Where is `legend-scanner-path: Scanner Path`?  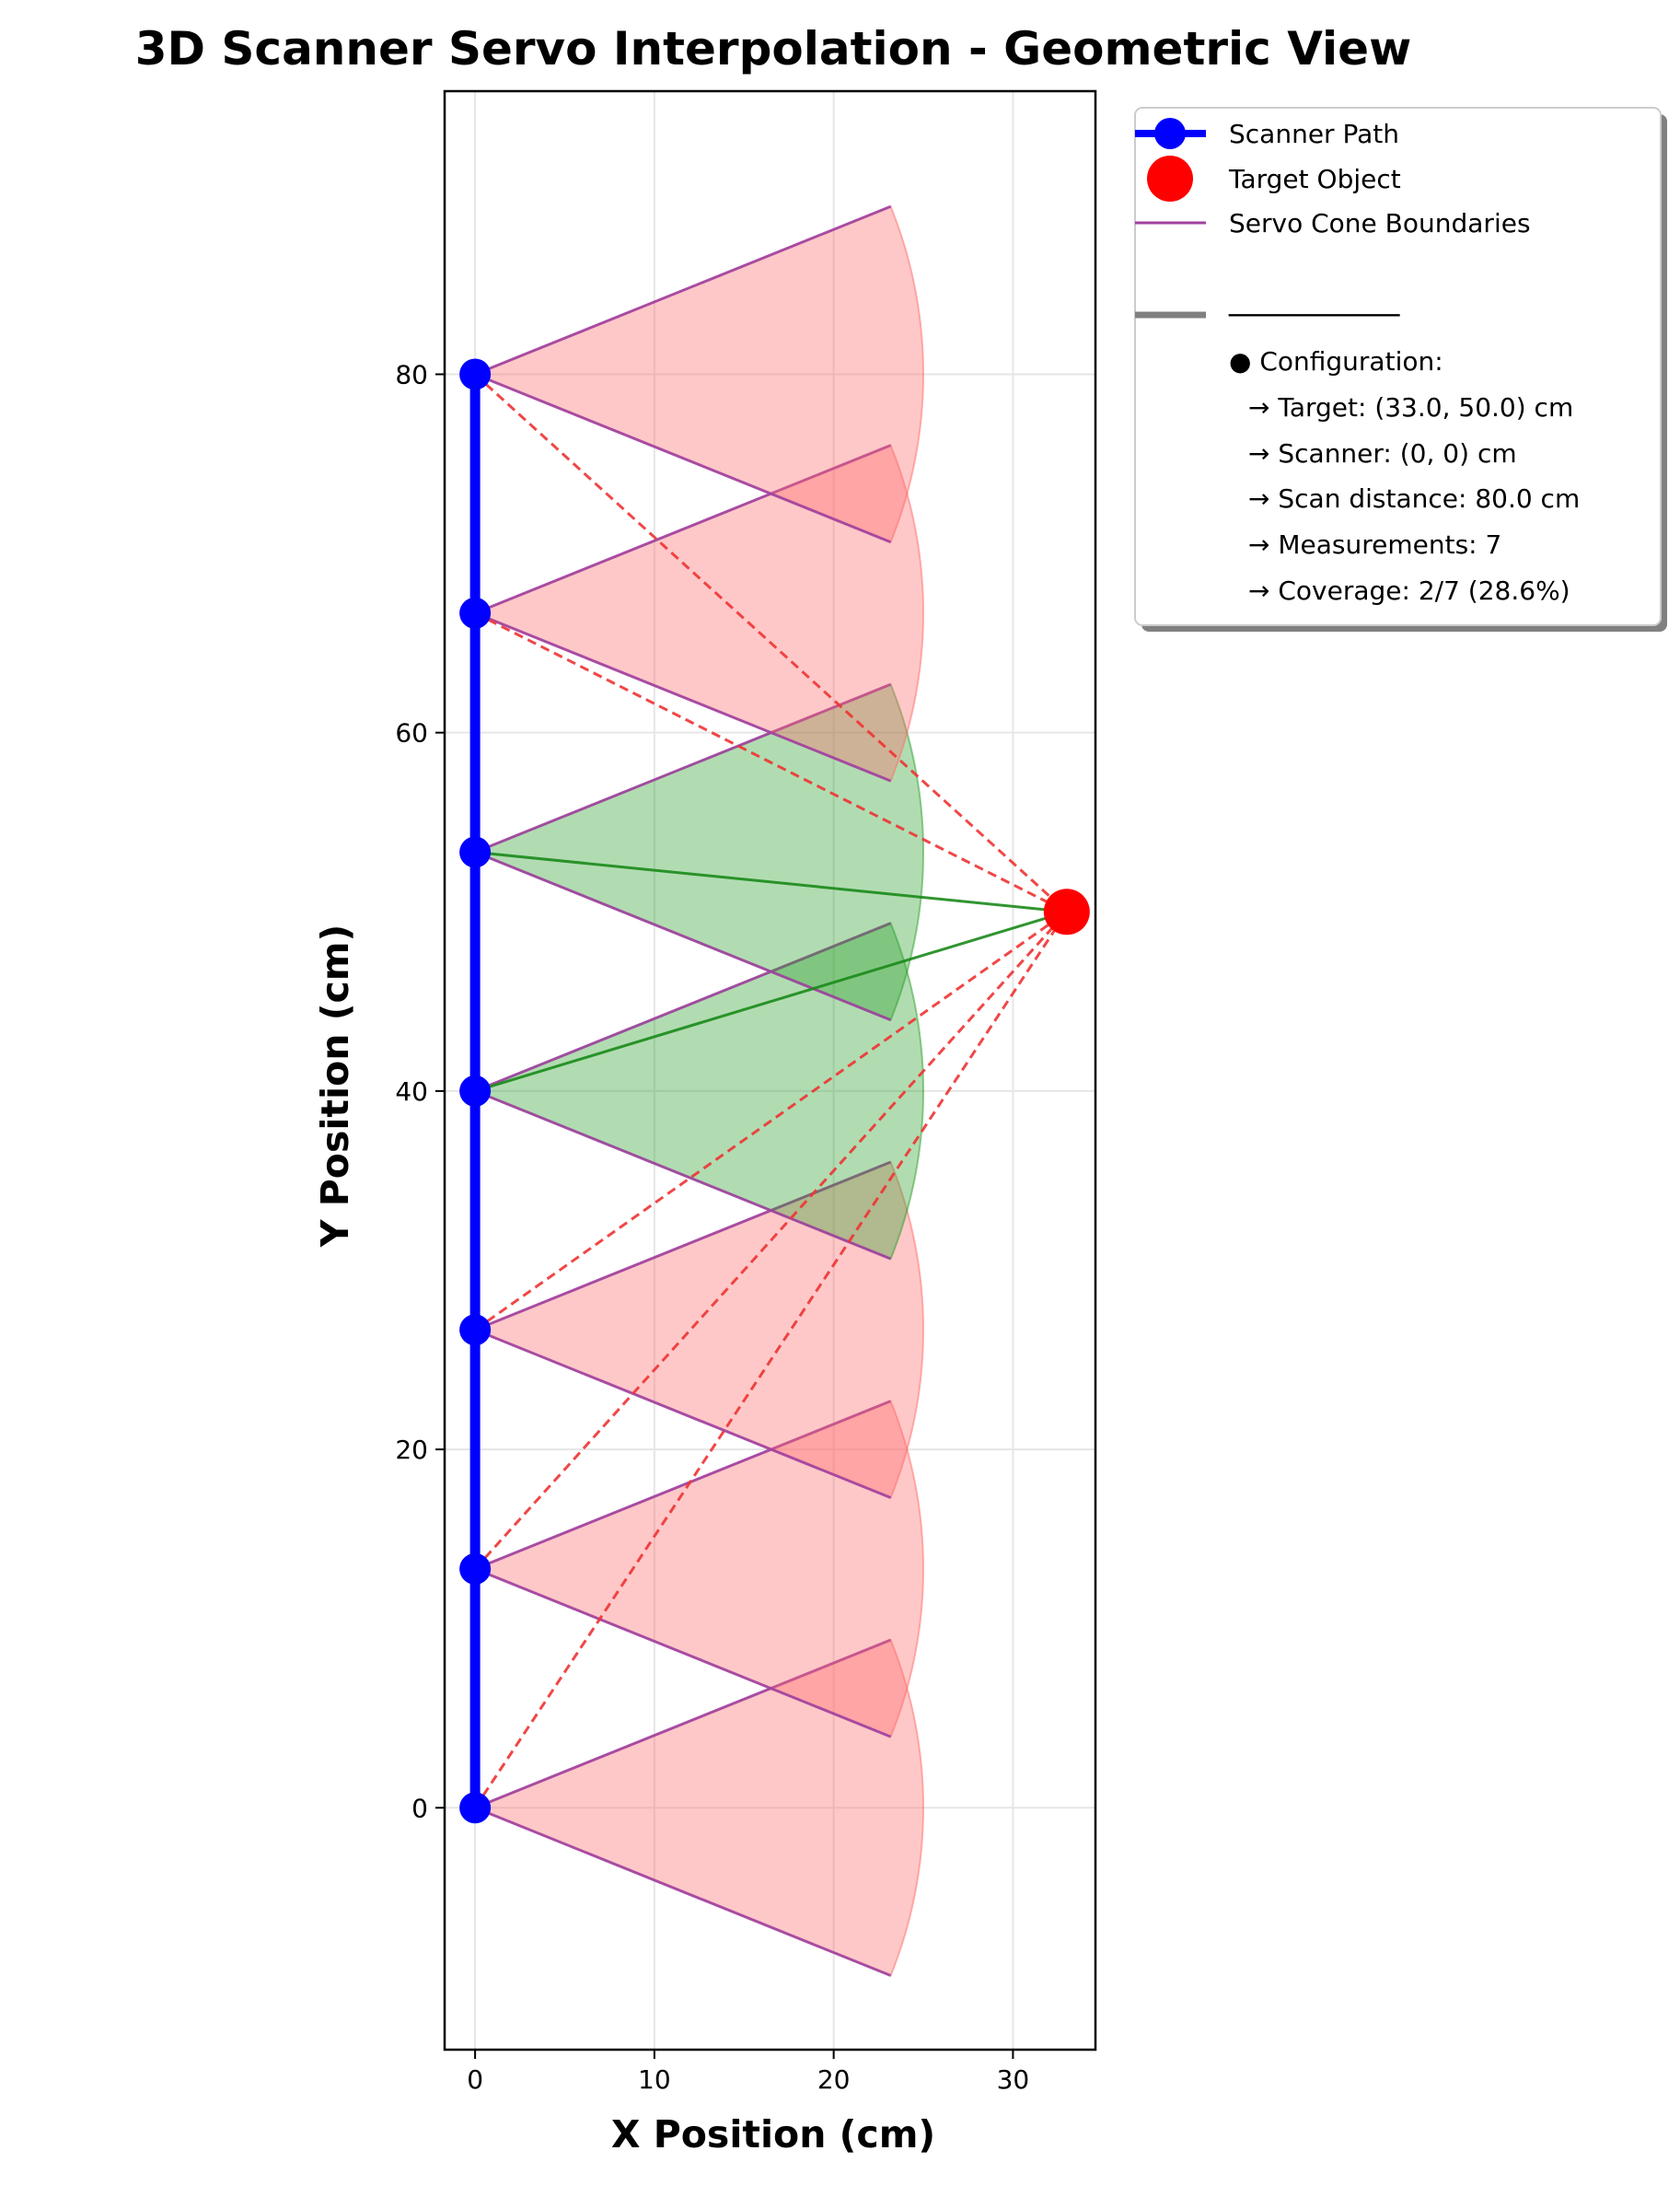 legend-scanner-path: Scanner Path is located at coordinates (1314, 134).